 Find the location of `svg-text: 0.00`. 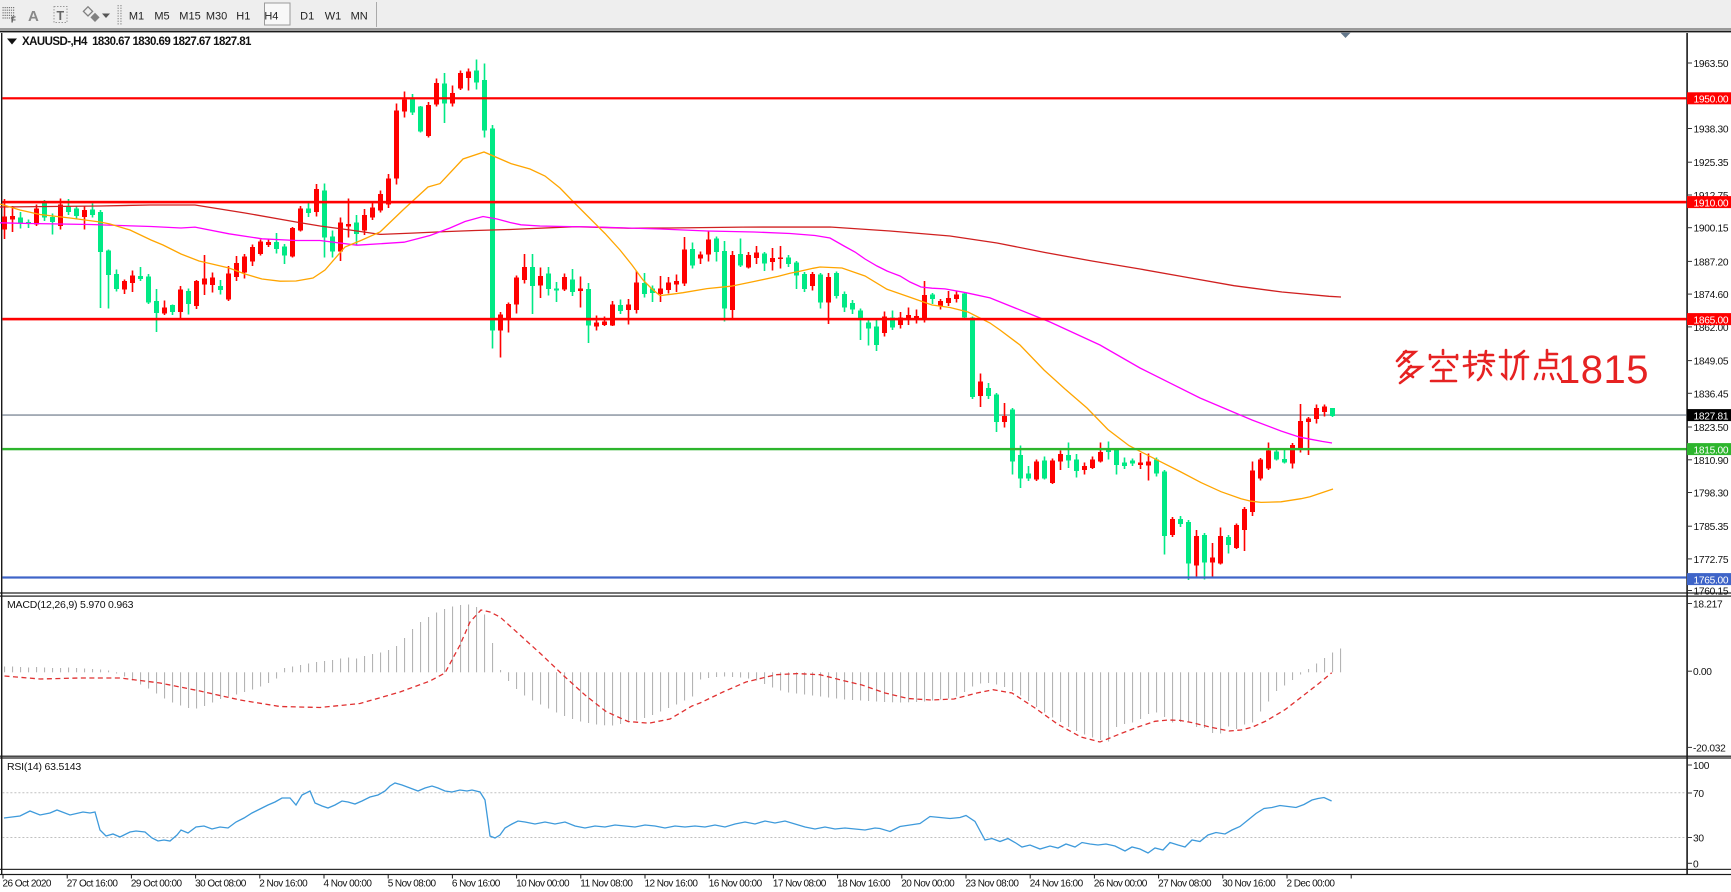

svg-text: 0.00 is located at coordinates (1702, 672).